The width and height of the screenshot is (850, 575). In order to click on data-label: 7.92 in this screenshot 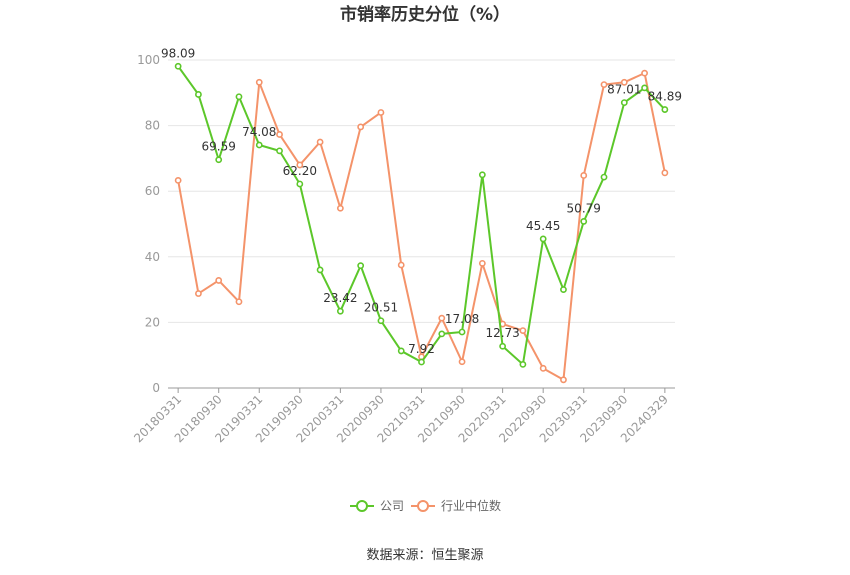, I will do `click(421, 349)`.